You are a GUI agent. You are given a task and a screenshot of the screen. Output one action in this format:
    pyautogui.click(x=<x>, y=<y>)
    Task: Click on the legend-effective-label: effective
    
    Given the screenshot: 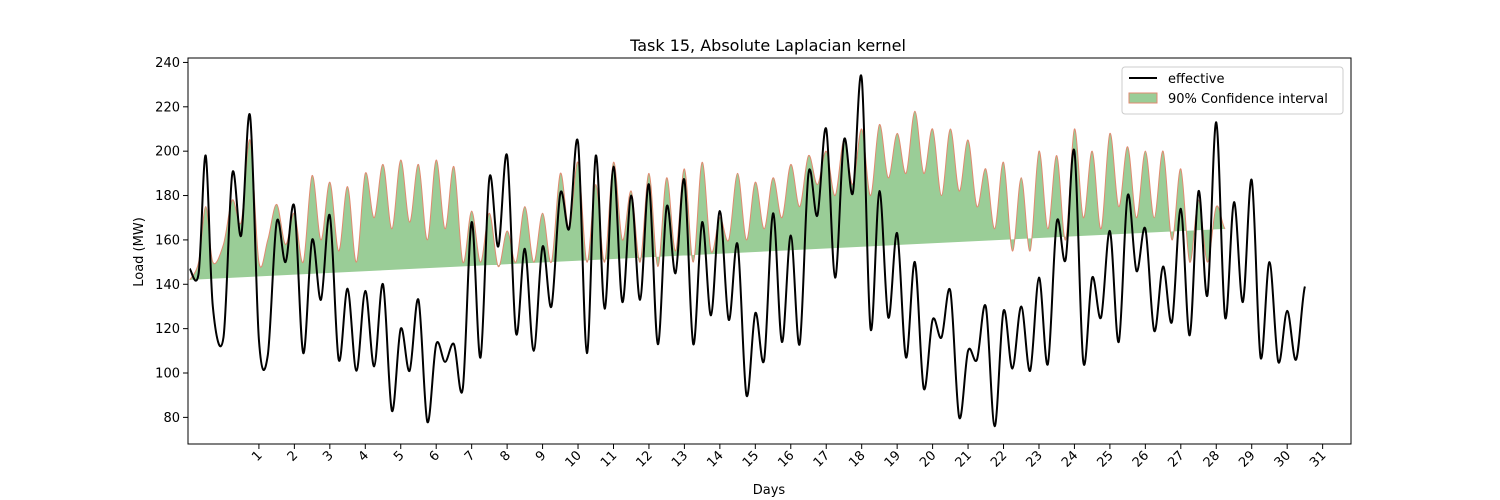 What is the action you would take?
    pyautogui.click(x=1196, y=79)
    